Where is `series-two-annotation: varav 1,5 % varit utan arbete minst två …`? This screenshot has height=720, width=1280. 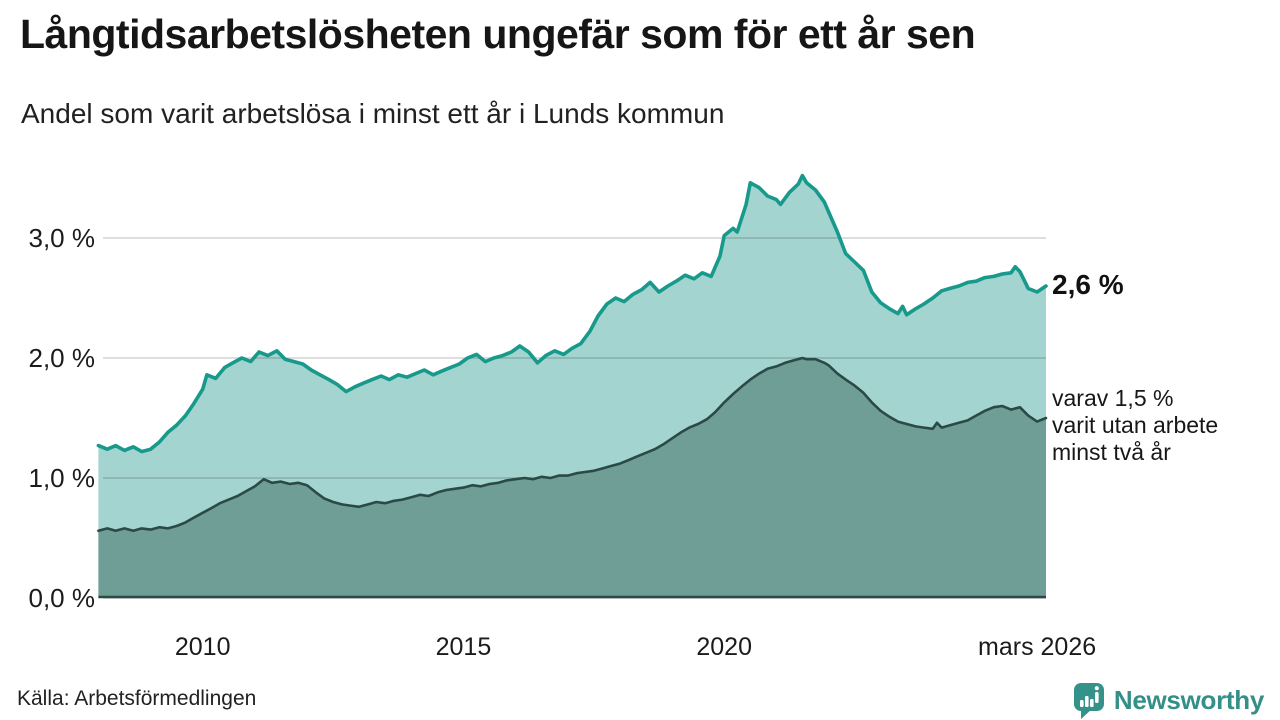 series-two-annotation: varav 1,5 % varit utan arbete minst två … is located at coordinates (1135, 425).